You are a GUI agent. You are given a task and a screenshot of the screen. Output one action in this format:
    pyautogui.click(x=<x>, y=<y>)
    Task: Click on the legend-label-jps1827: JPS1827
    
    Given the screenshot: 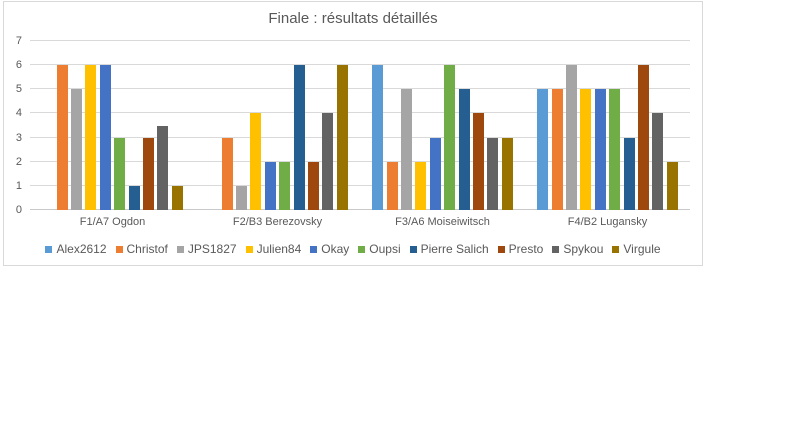 What is the action you would take?
    pyautogui.click(x=212, y=249)
    